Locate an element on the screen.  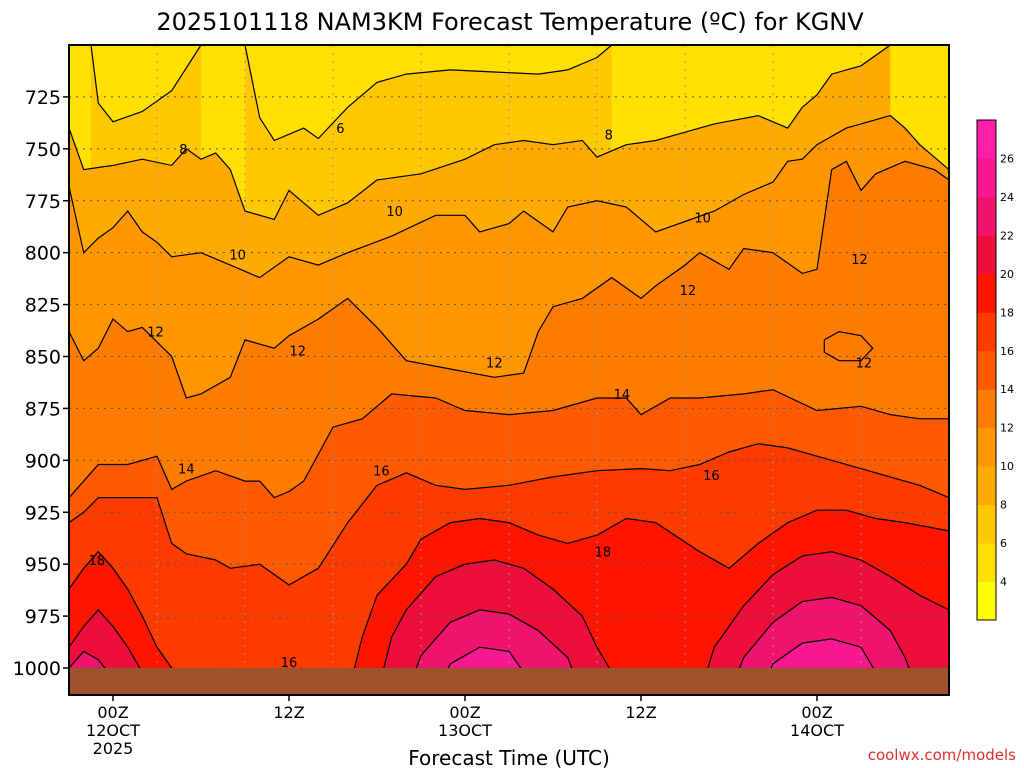
band-fill-below-6-a is located at coordinates (146, 83).